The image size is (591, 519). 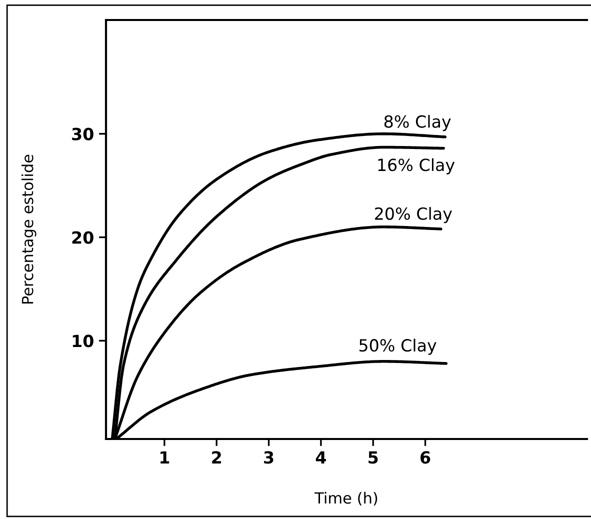 What do you see at coordinates (417, 123) in the screenshot?
I see `series-label: 8% Clay` at bounding box center [417, 123].